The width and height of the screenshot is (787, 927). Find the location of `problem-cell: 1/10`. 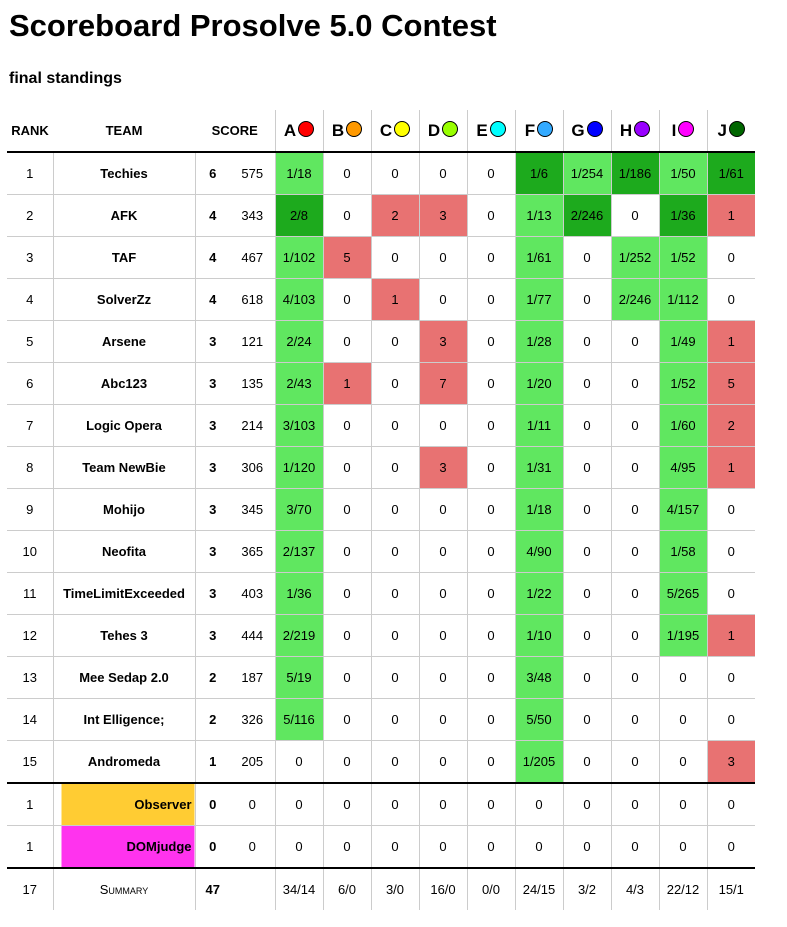

problem-cell: 1/10 is located at coordinates (538, 635).